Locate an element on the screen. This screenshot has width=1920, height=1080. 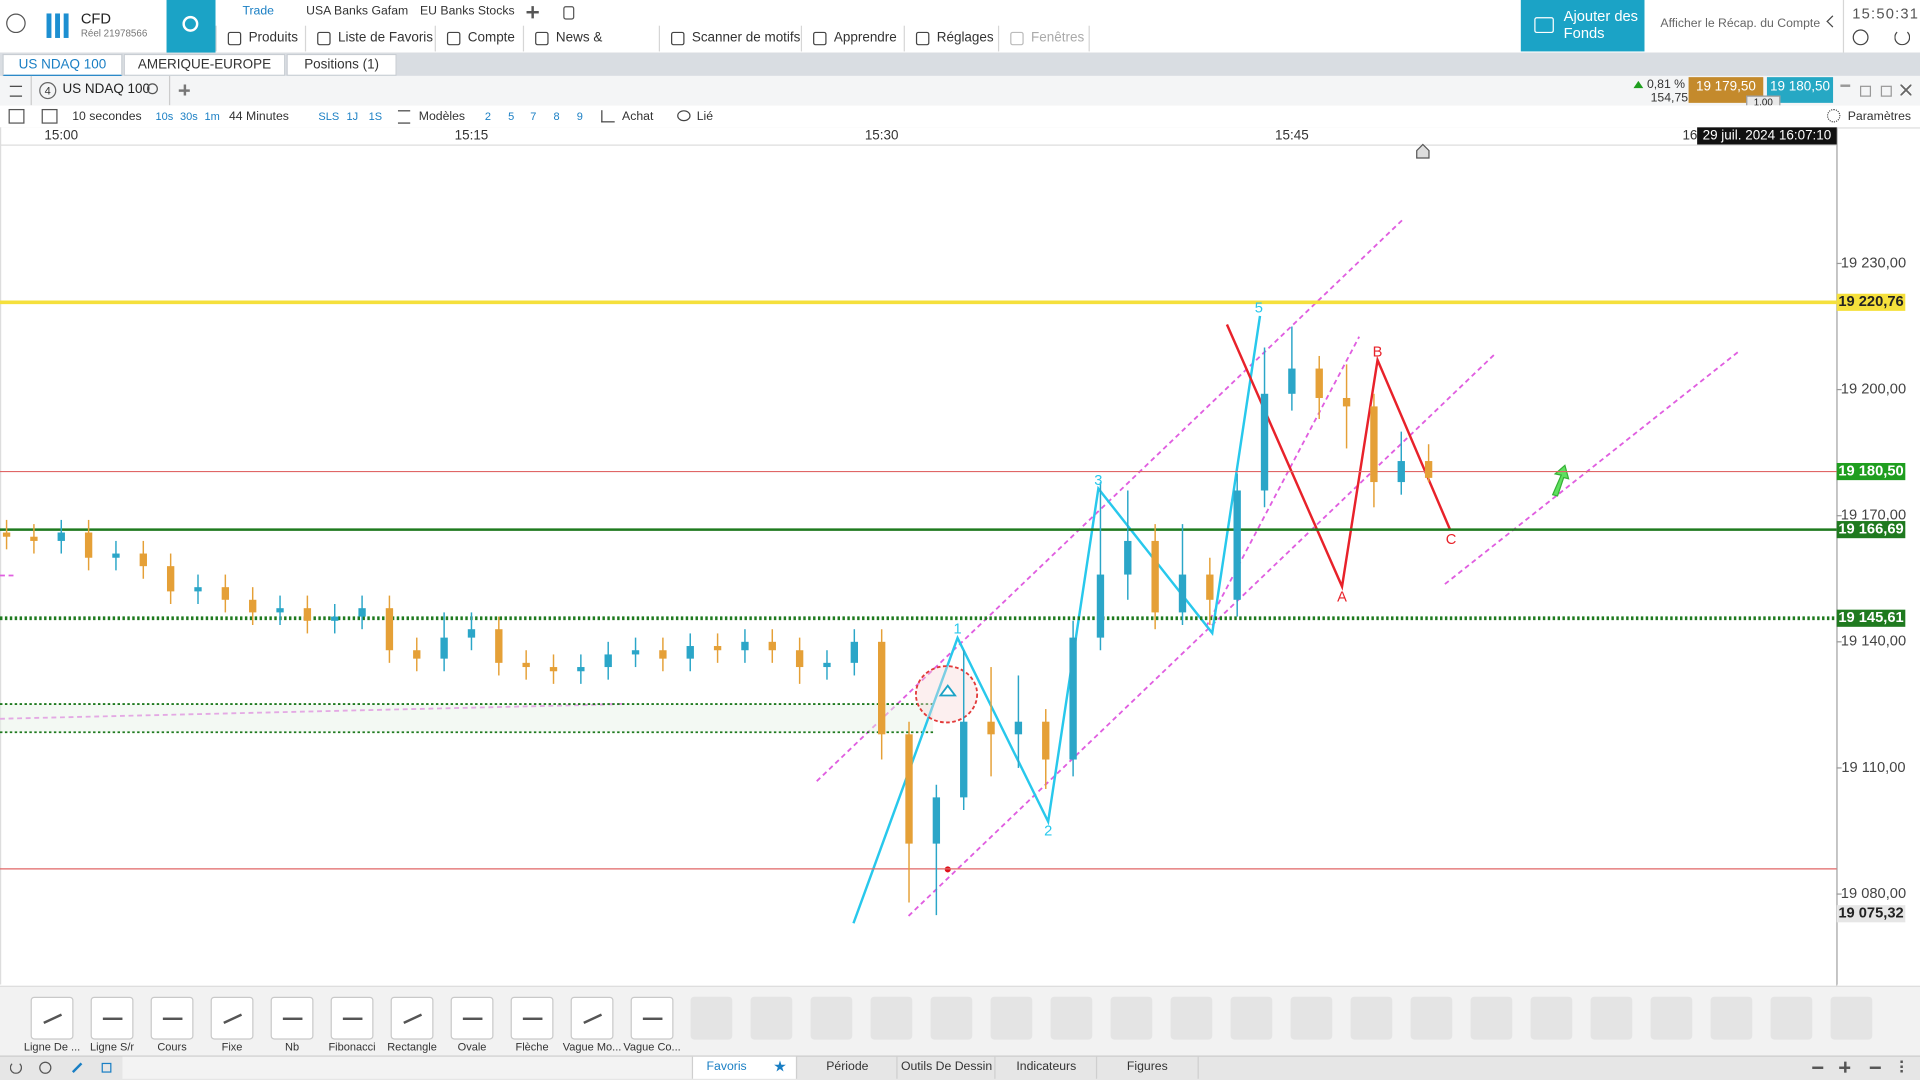
range-option: 1J is located at coordinates (352, 116).